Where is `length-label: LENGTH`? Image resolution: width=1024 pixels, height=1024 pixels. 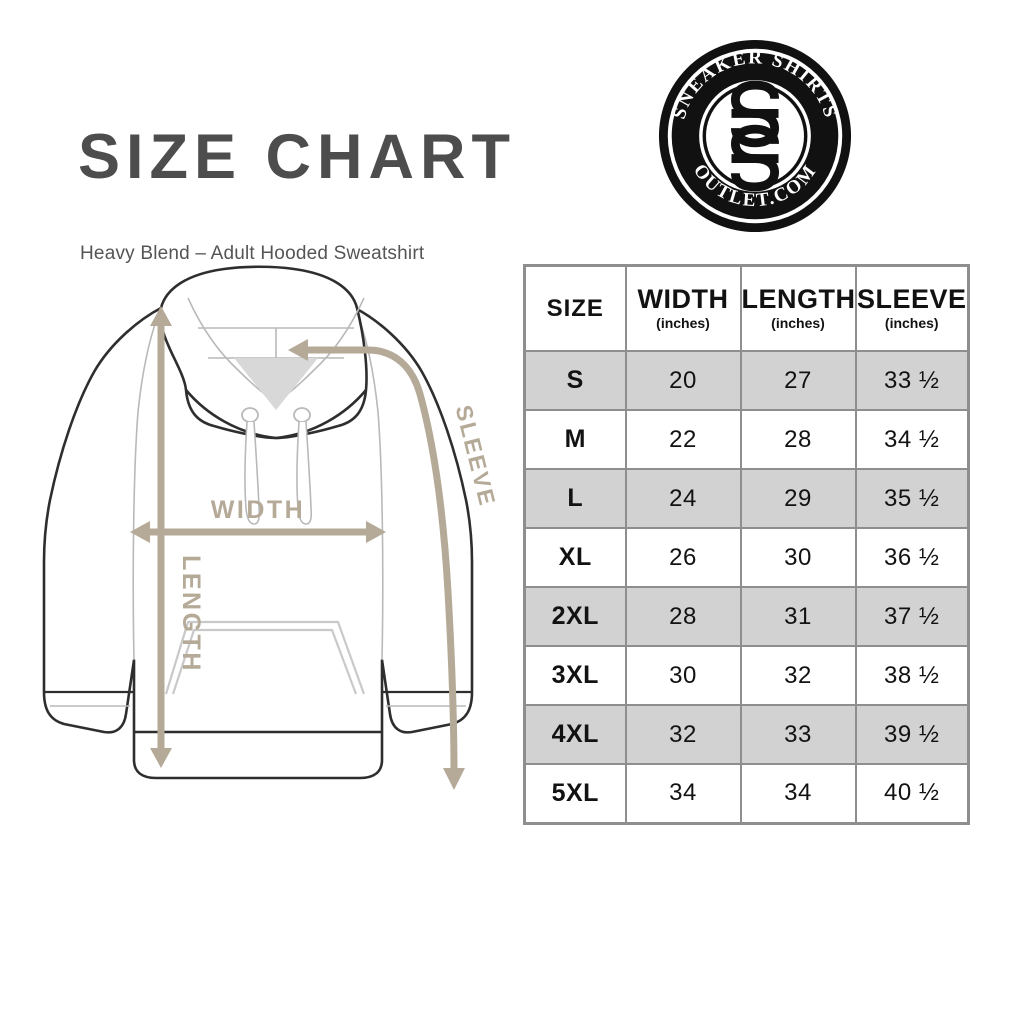 length-label: LENGTH is located at coordinates (191, 614).